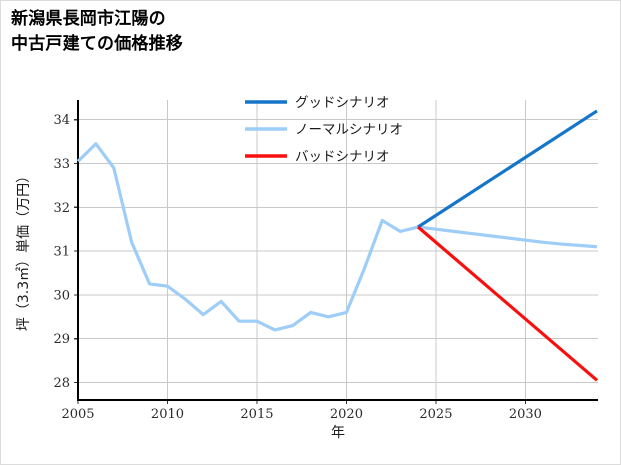  Describe the element at coordinates (507, 303) in the screenshot. I see `series-line-bad` at that location.